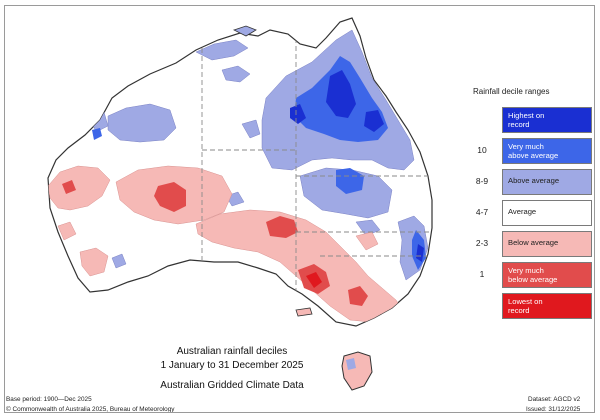 This screenshot has height=420, width=600. Describe the element at coordinates (357, 166) in the screenshot. I see `highest-on-record-regions` at that location.